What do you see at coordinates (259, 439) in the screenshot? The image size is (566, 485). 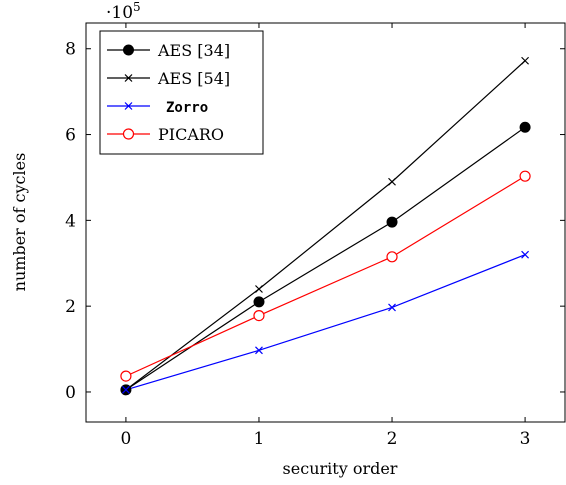 I see `x-tick-label-1: 1` at bounding box center [259, 439].